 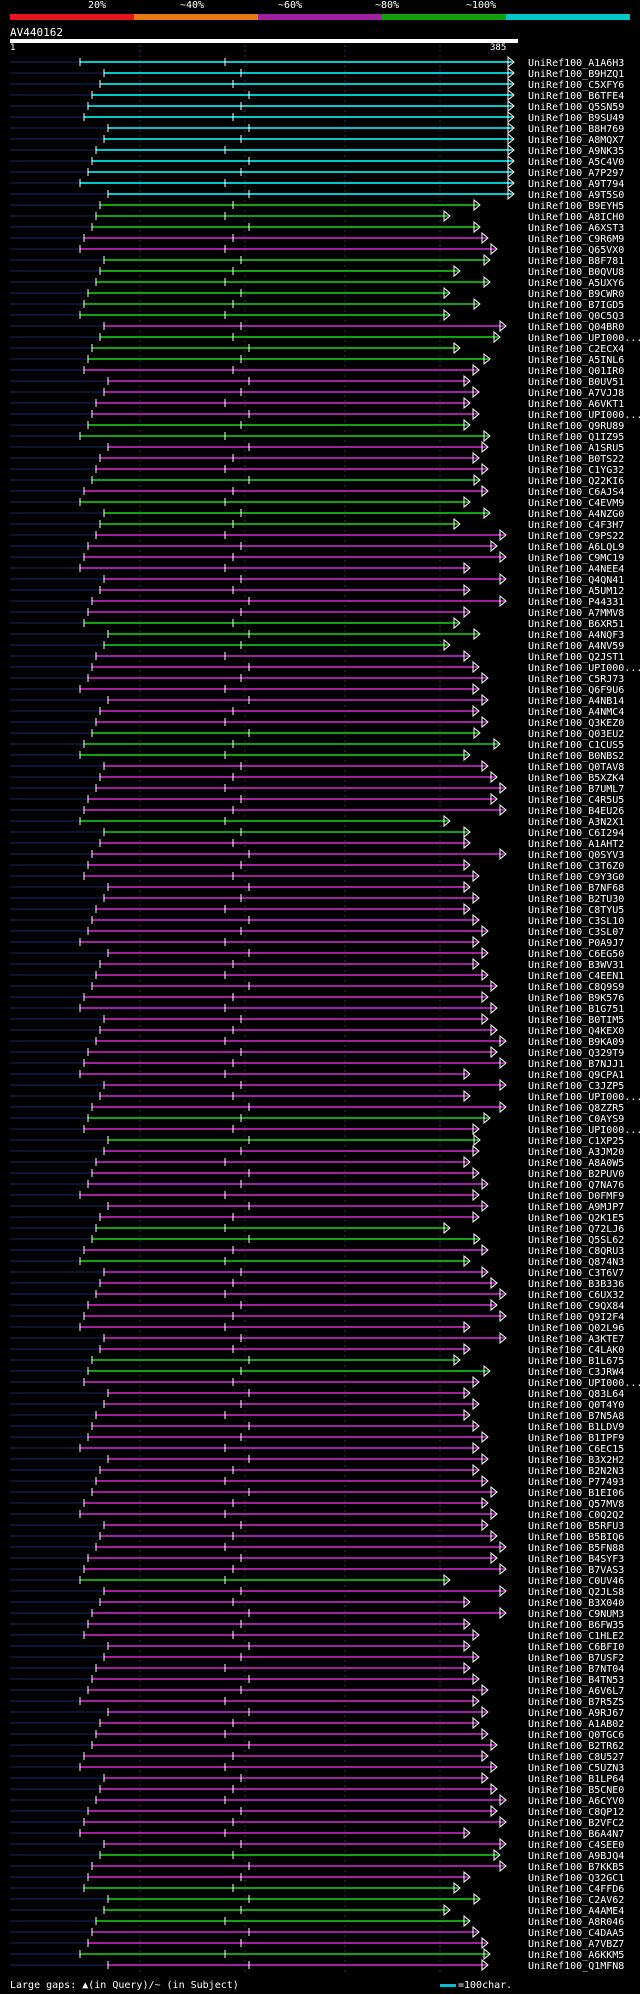 I want to click on hit-label: UniRef100_B7UML7, so click(x=576, y=789).